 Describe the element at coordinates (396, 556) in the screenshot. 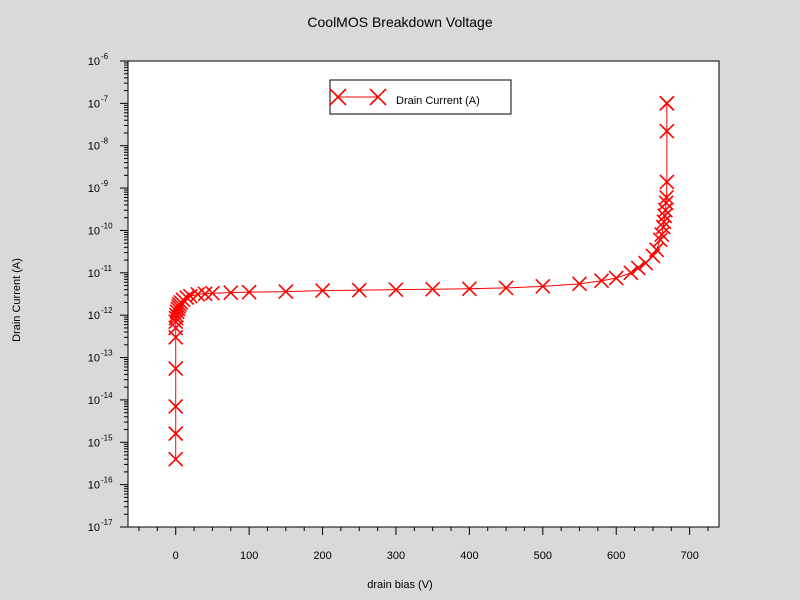

I see `x-tick-label: 300` at that location.